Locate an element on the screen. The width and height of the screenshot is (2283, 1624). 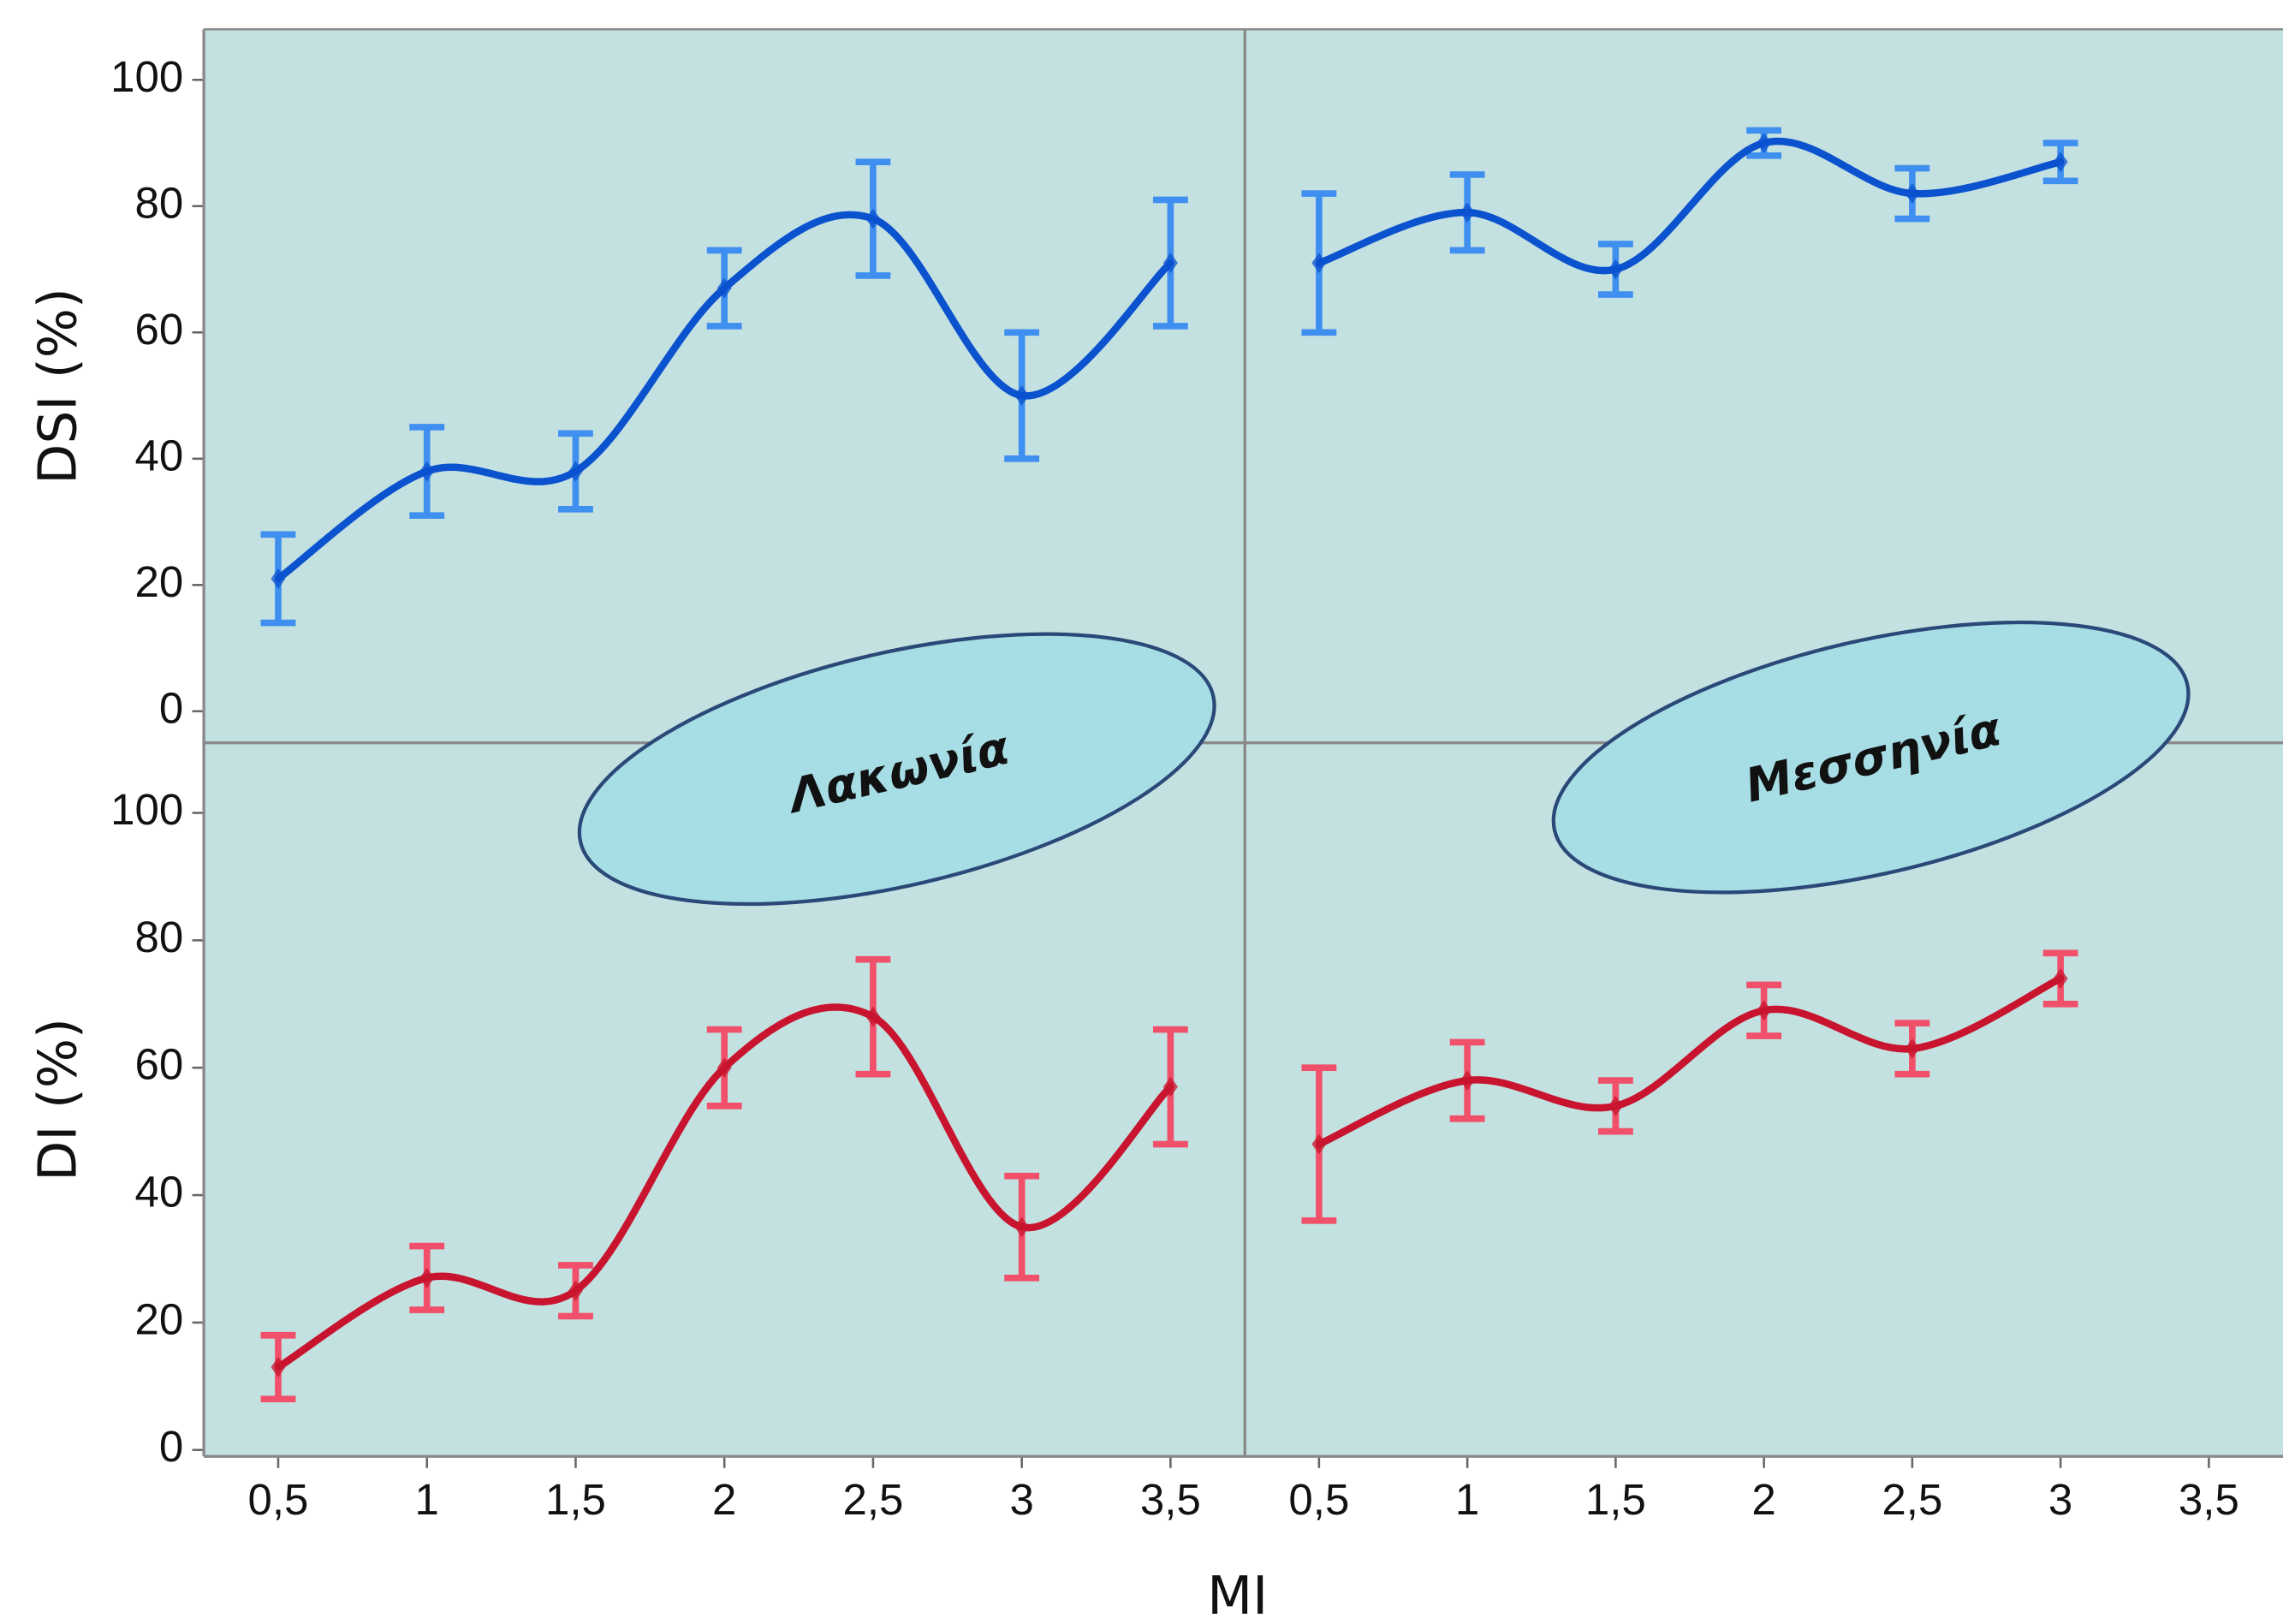
x-axis-title: MI is located at coordinates (1237, 1595).